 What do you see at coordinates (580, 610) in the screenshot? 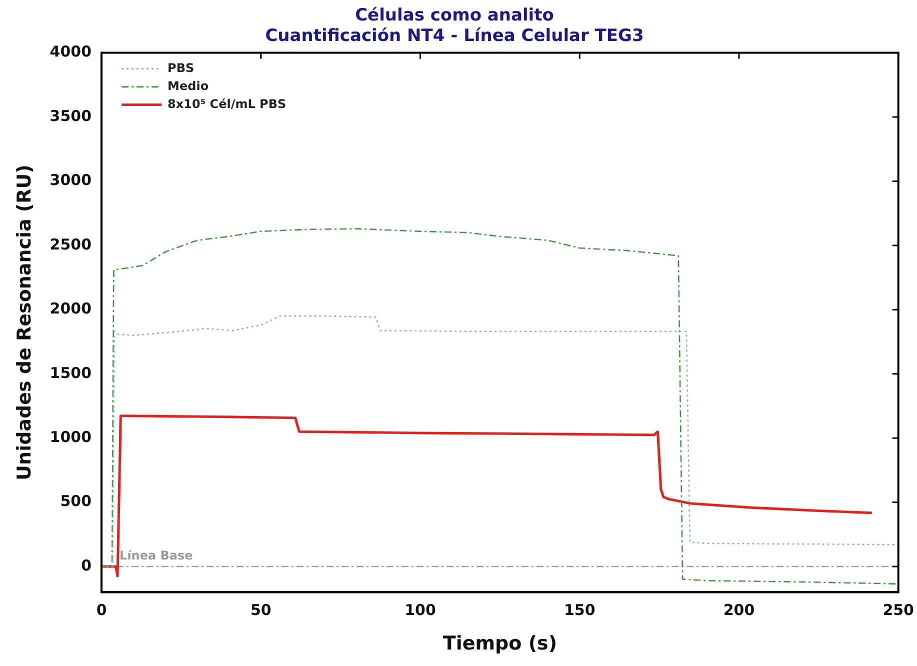
I see `x-tick-label: 150` at bounding box center [580, 610].